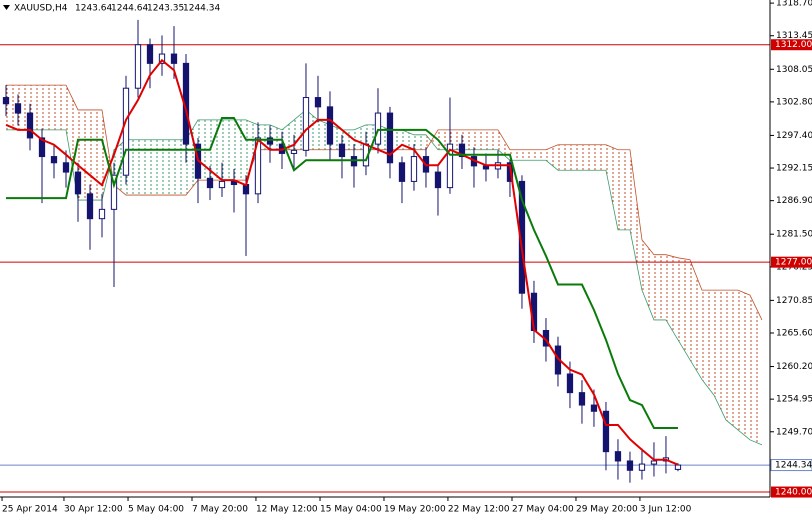 The height and width of the screenshot is (517, 812). I want to click on level-label: 1240.00, so click(793, 493).